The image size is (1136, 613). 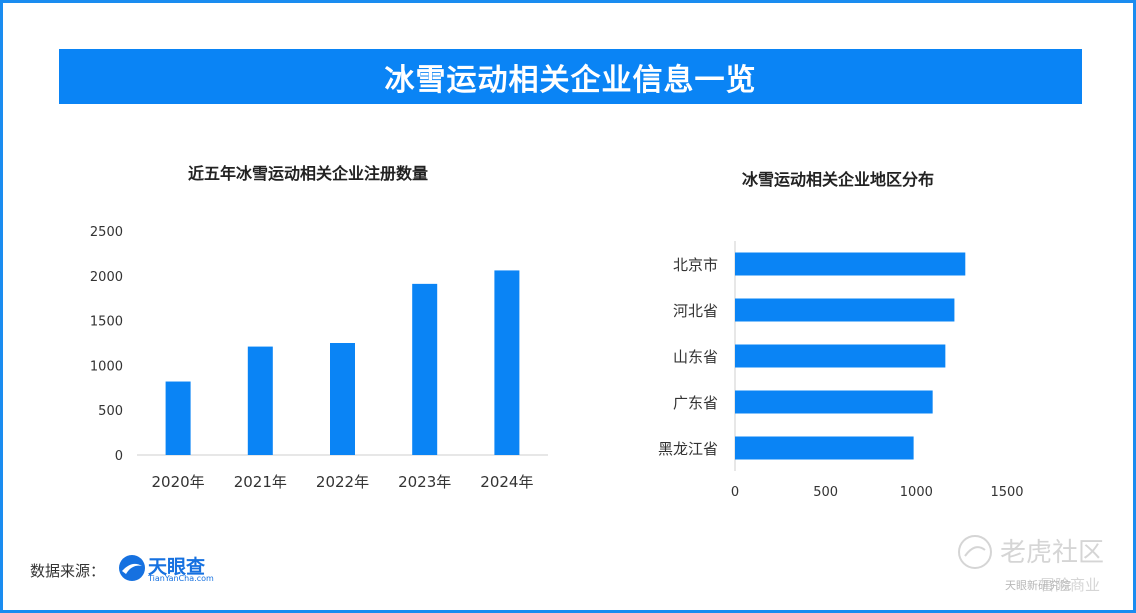 I want to click on x-tick-label: 0, so click(x=735, y=492).